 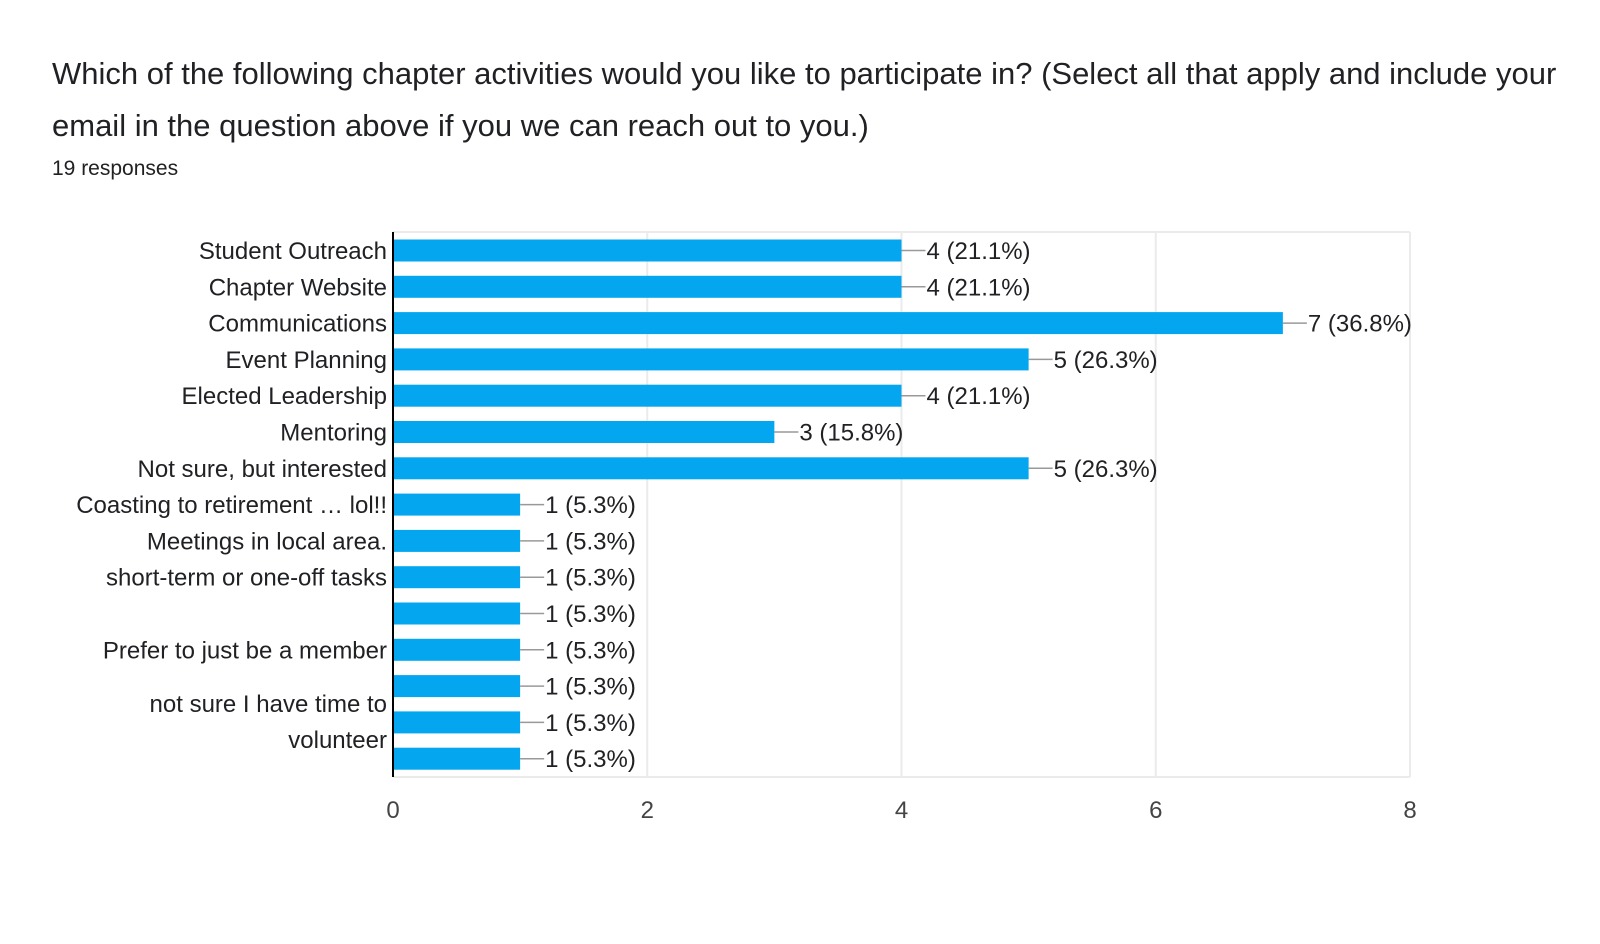 What do you see at coordinates (245, 650) in the screenshot?
I see `category-label: Prefer to just be a member` at bounding box center [245, 650].